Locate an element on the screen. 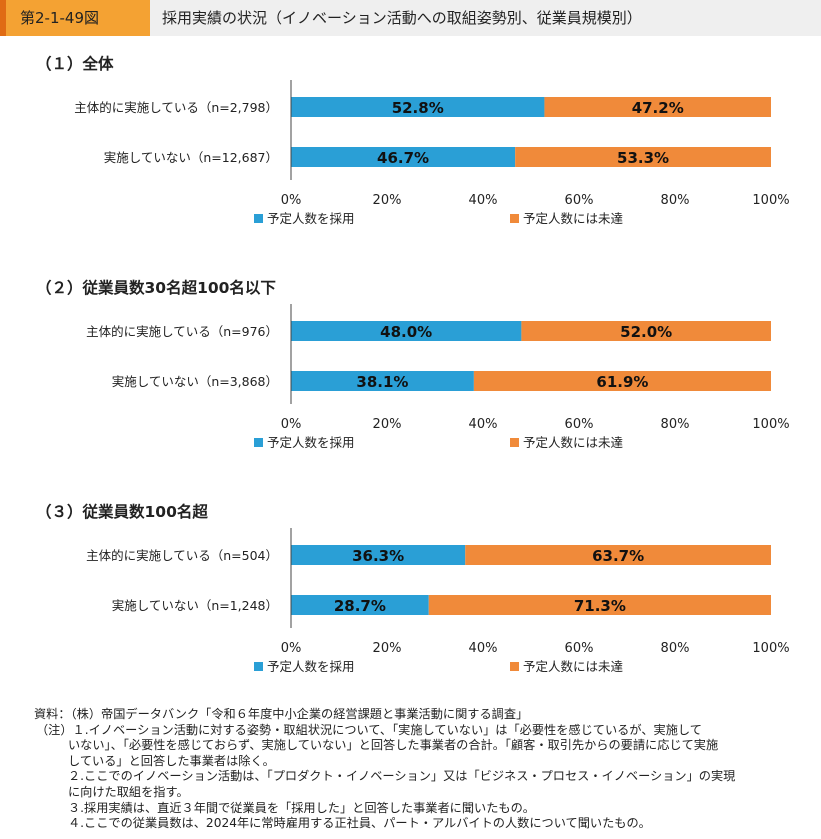  note-2-cont: に向けた取組を指す。 is located at coordinates (128, 791).